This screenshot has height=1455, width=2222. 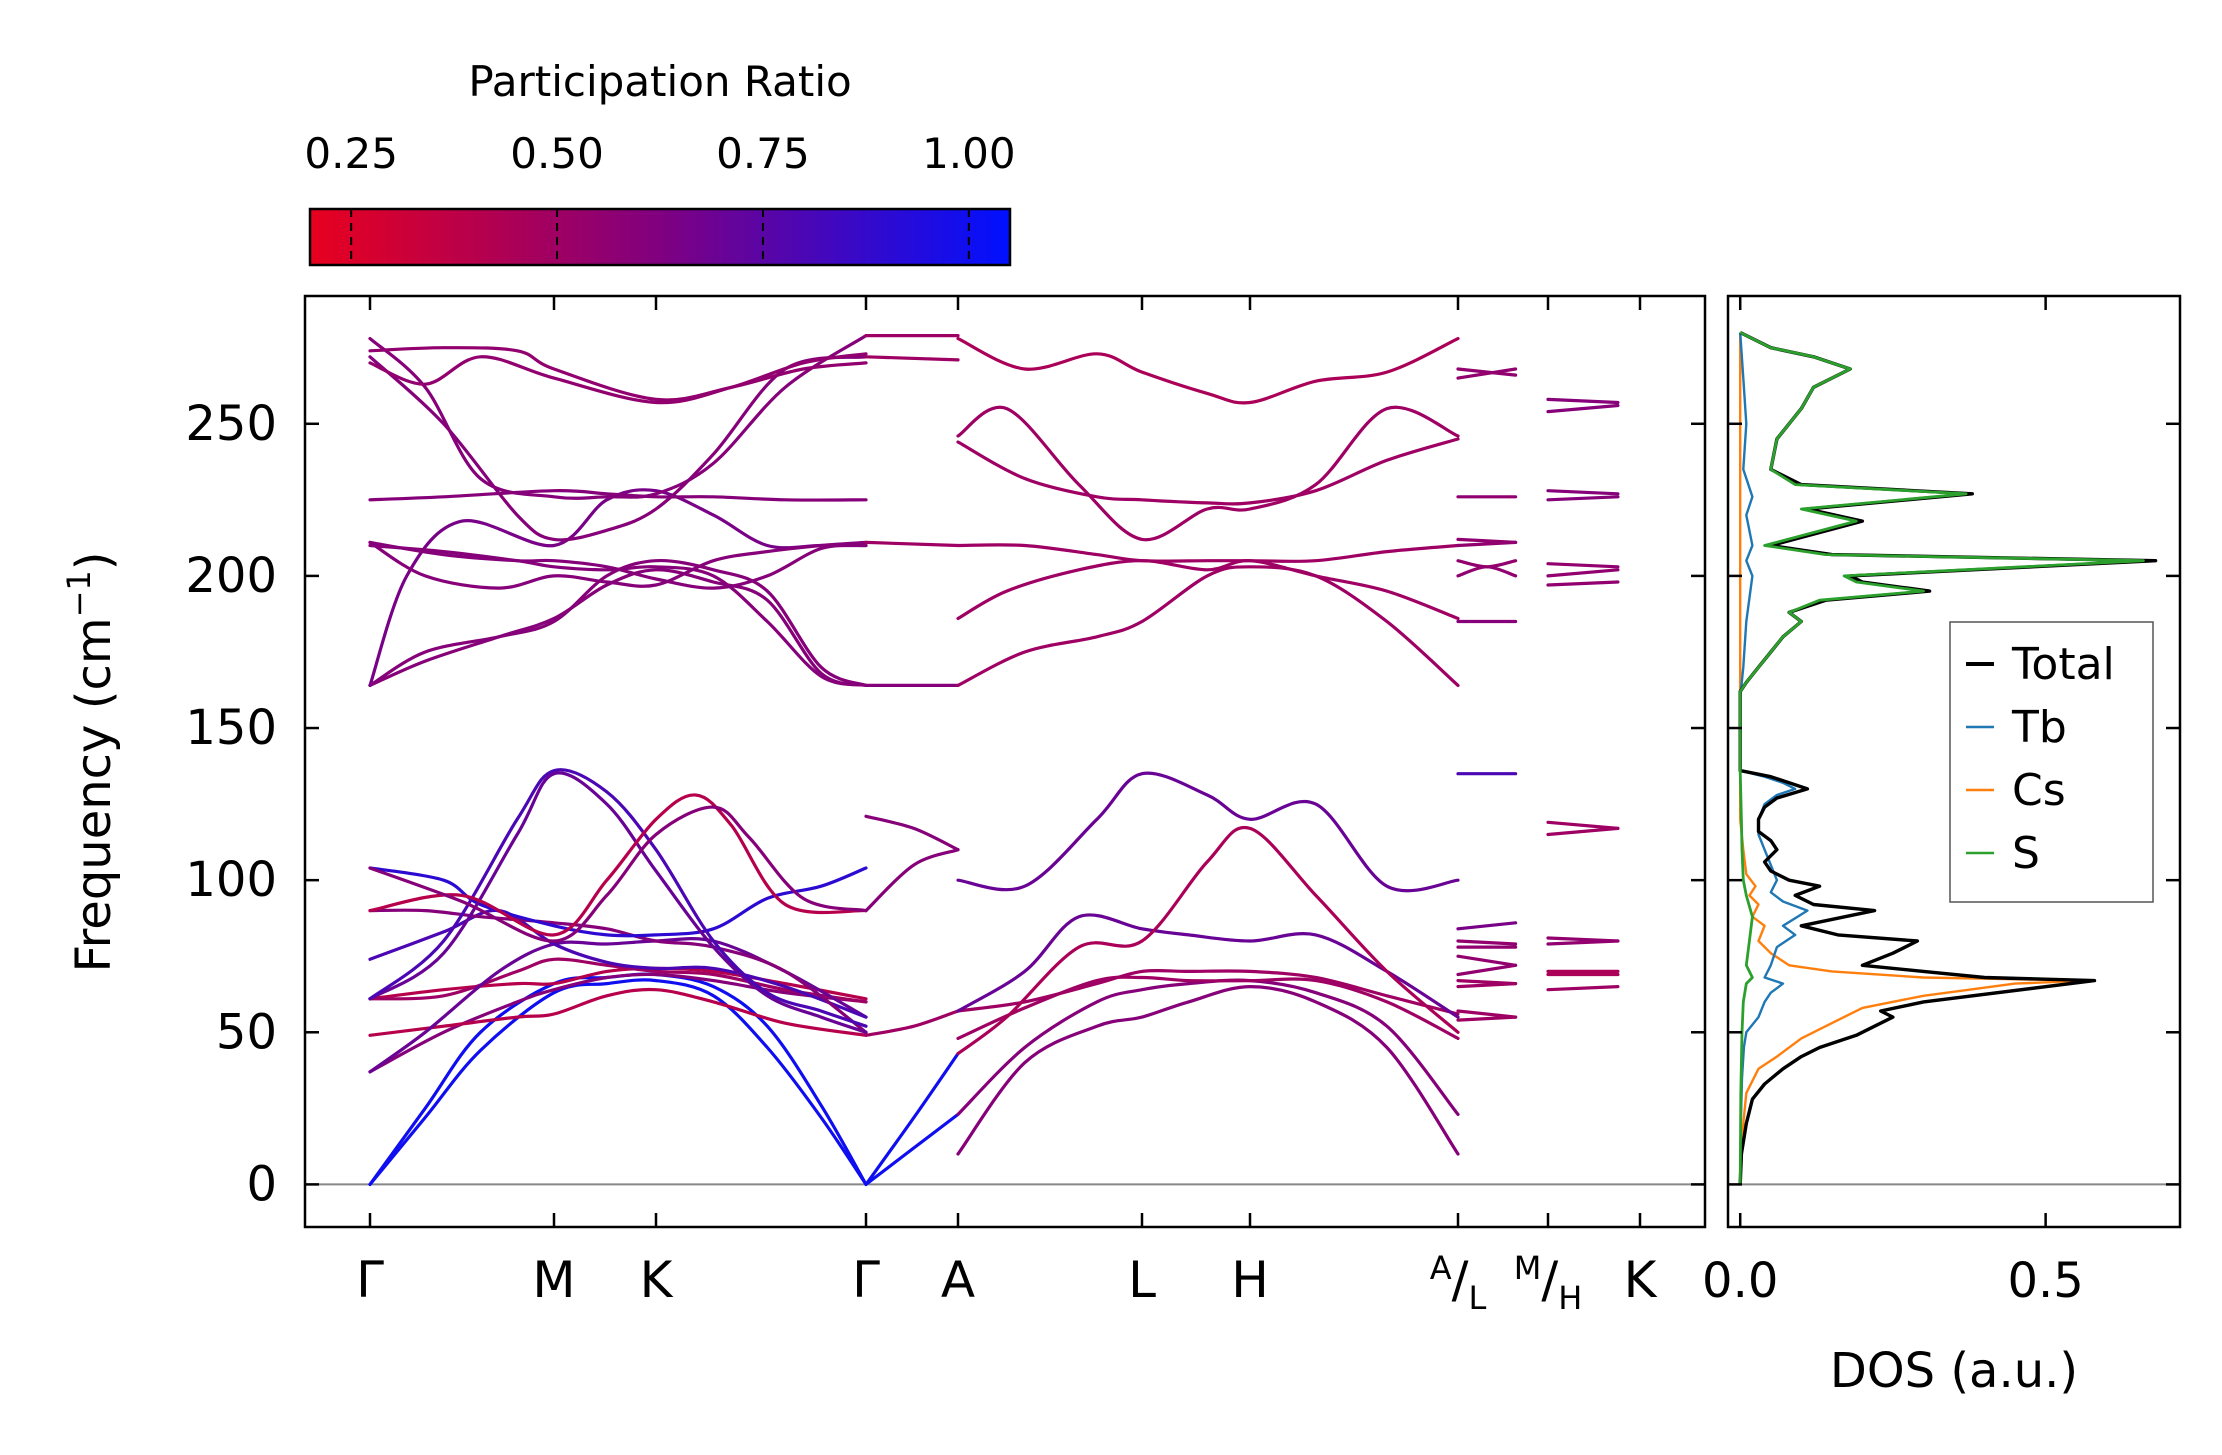 I want to click on k-point-label: H, so click(x=1250, y=1280).